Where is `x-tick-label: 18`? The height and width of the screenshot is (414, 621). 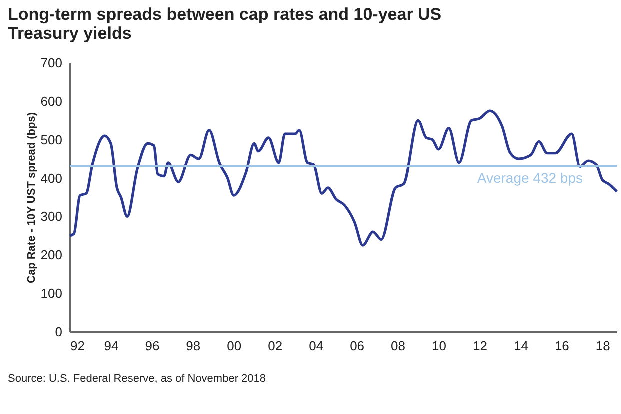
x-tick-label: 18 is located at coordinates (603, 346).